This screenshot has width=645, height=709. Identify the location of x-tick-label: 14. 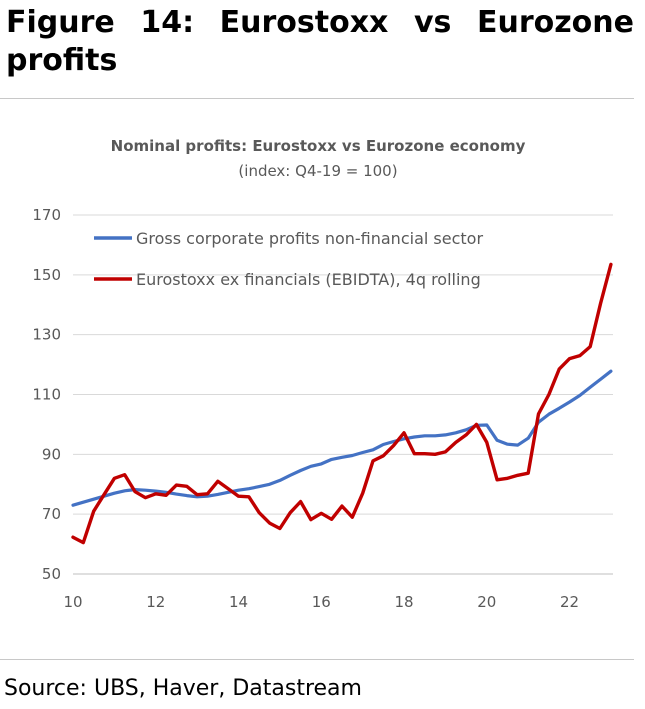
(238, 602).